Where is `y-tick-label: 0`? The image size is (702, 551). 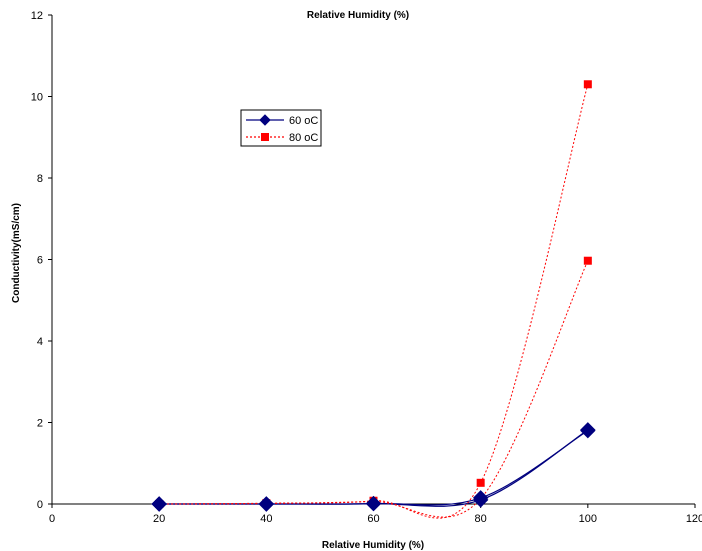
y-tick-label: 0 is located at coordinates (40, 505).